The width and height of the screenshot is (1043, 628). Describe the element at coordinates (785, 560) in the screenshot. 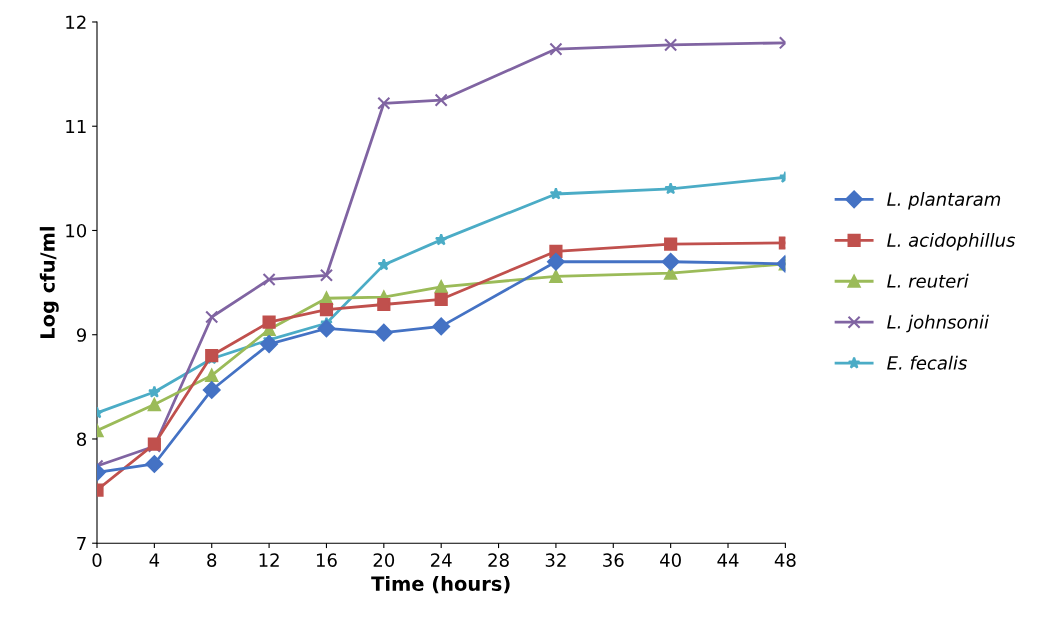

I see `x-tick-label: 48` at that location.